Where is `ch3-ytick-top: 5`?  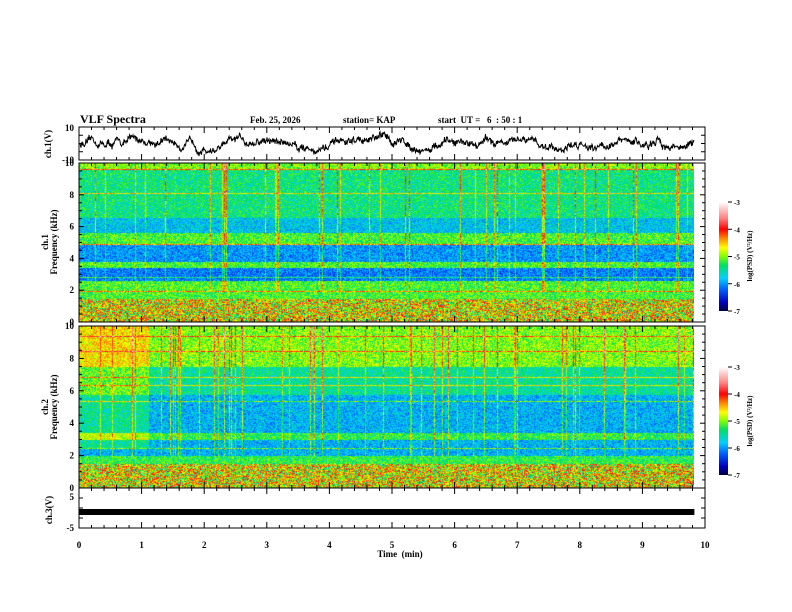
ch3-ytick-top: 5 is located at coordinates (72, 497).